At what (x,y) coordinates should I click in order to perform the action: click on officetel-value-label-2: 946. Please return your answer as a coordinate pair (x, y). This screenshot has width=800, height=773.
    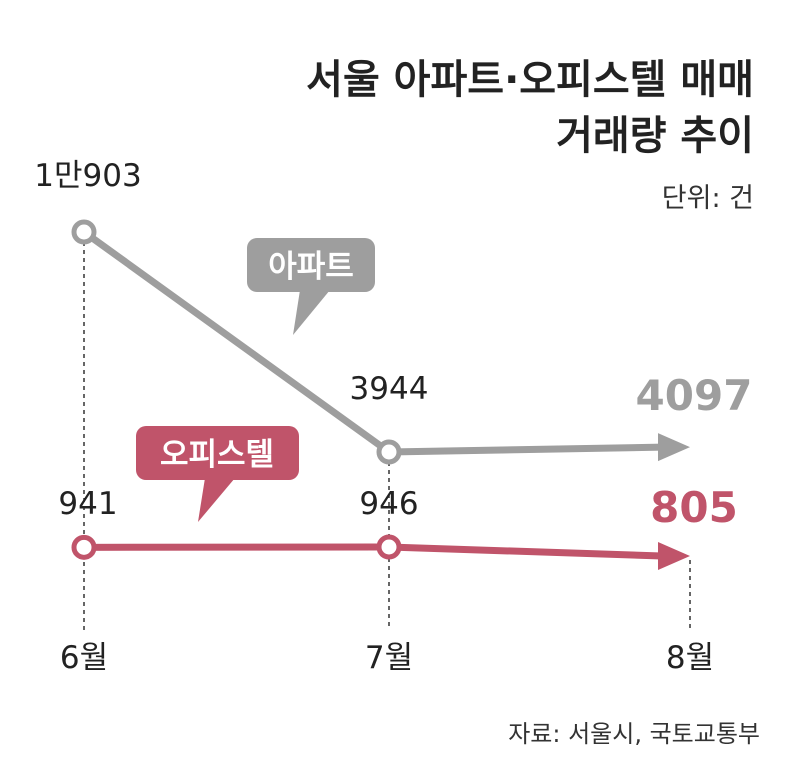
    Looking at the image, I should click on (388, 504).